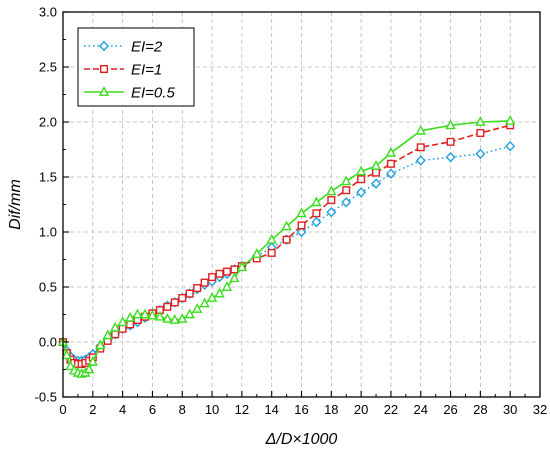 The height and width of the screenshot is (457, 550). I want to click on legend-label: EI=0.5, so click(153, 93).